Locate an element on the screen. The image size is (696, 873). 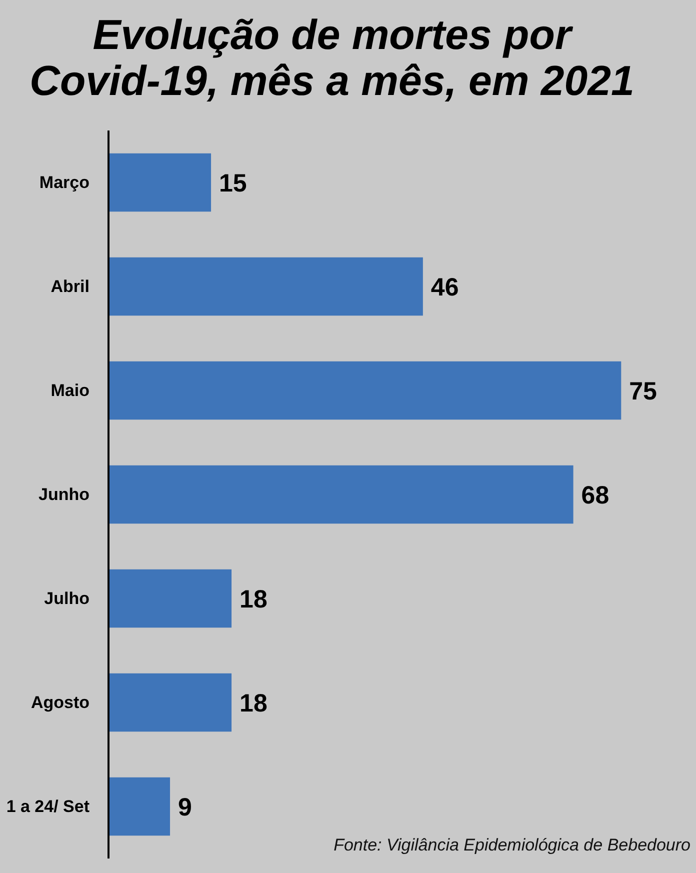
data-label: 68 is located at coordinates (595, 496).